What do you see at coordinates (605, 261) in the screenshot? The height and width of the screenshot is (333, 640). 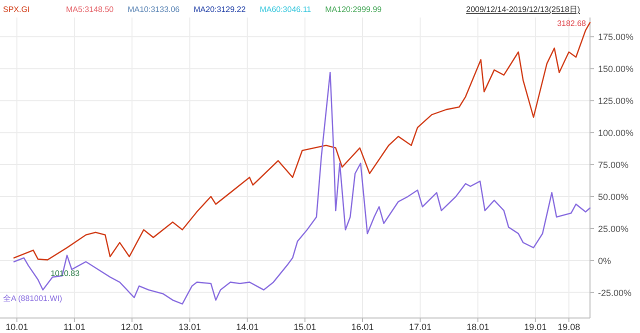 I see `y-tick-label: 0%` at bounding box center [605, 261].